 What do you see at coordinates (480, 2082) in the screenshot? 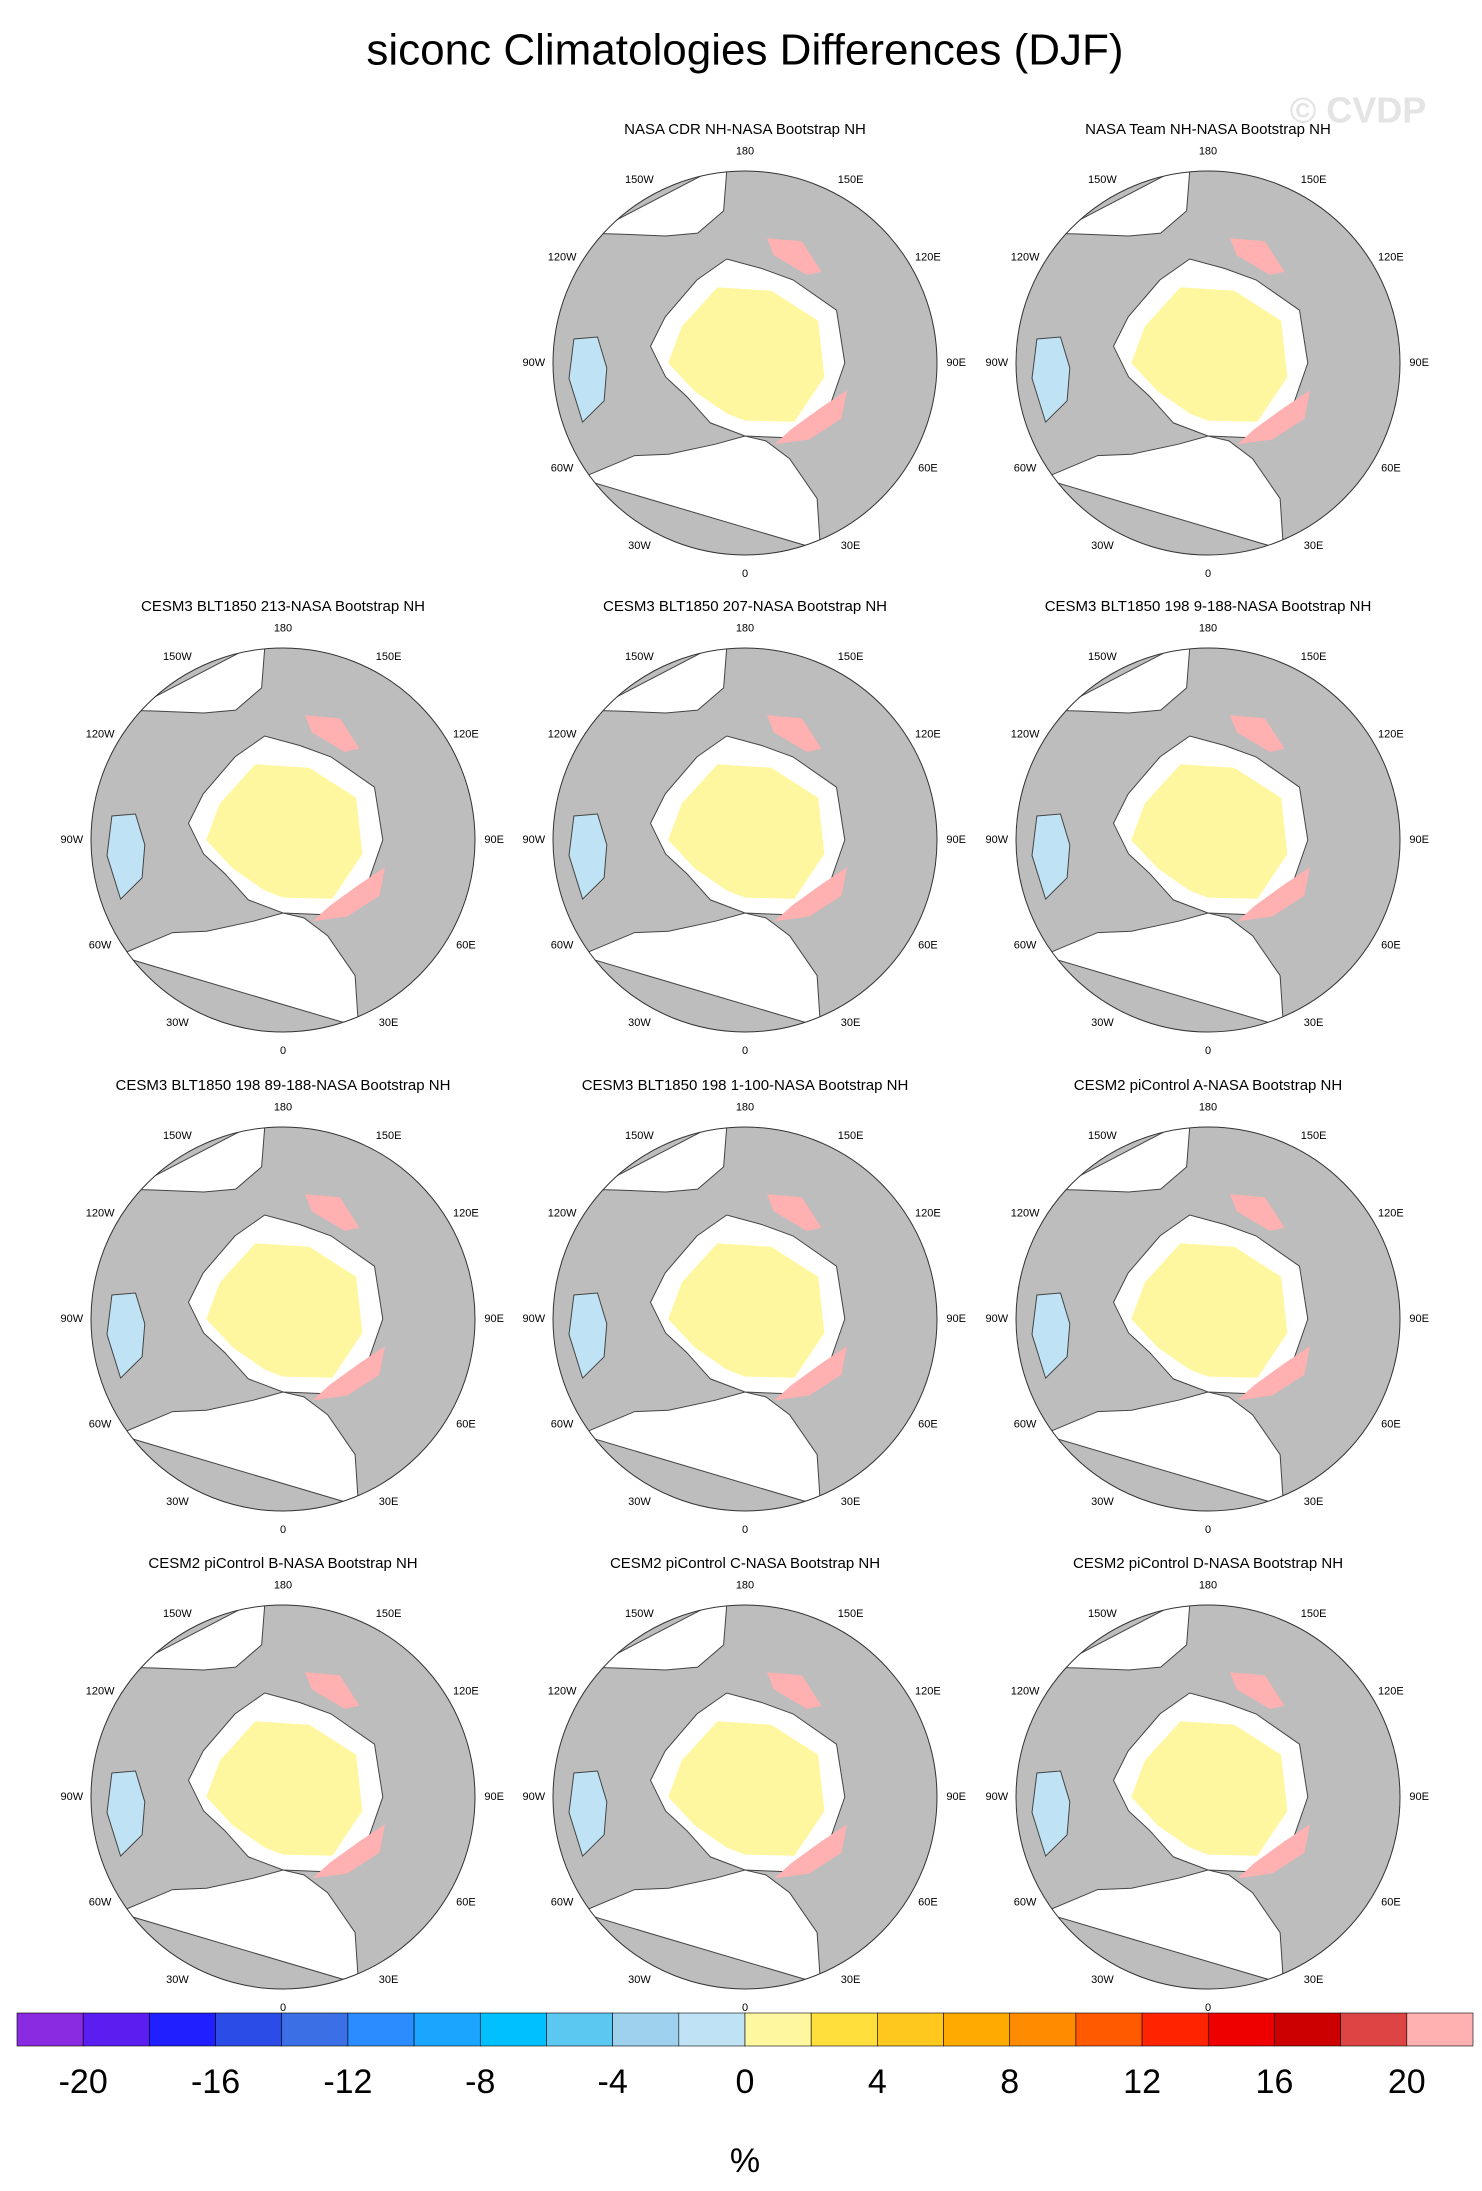
I see `colorbar-tick-label: -8` at bounding box center [480, 2082].